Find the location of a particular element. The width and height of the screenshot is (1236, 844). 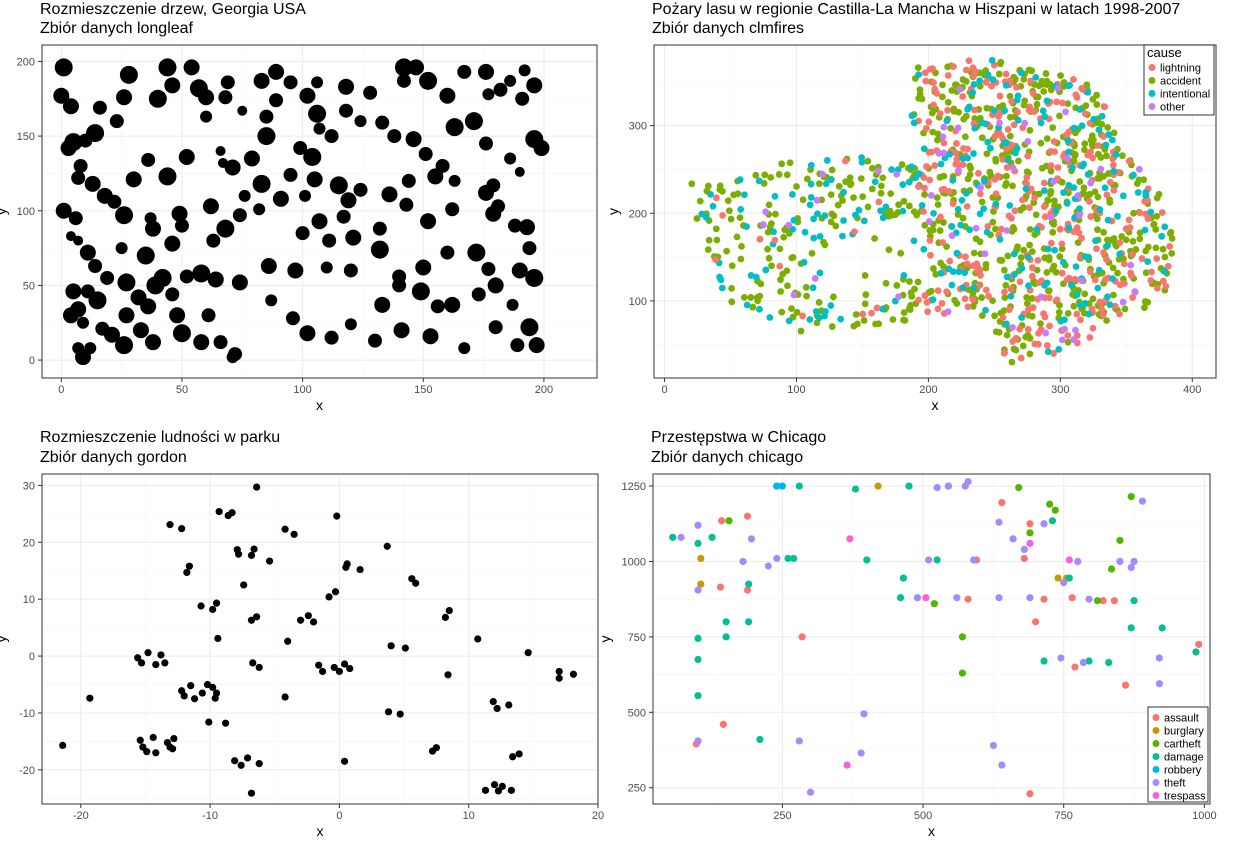

longleaf-subtitle: Zbiór danych longleaf is located at coordinates (117, 28).